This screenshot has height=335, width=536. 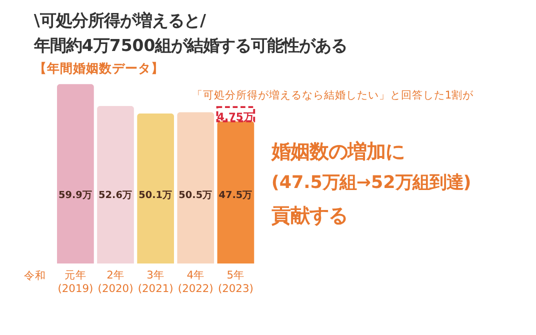 I want to click on annotation: 「可処分所得が増えるなら結婚したい」と回答した1割が, so click(x=333, y=95).